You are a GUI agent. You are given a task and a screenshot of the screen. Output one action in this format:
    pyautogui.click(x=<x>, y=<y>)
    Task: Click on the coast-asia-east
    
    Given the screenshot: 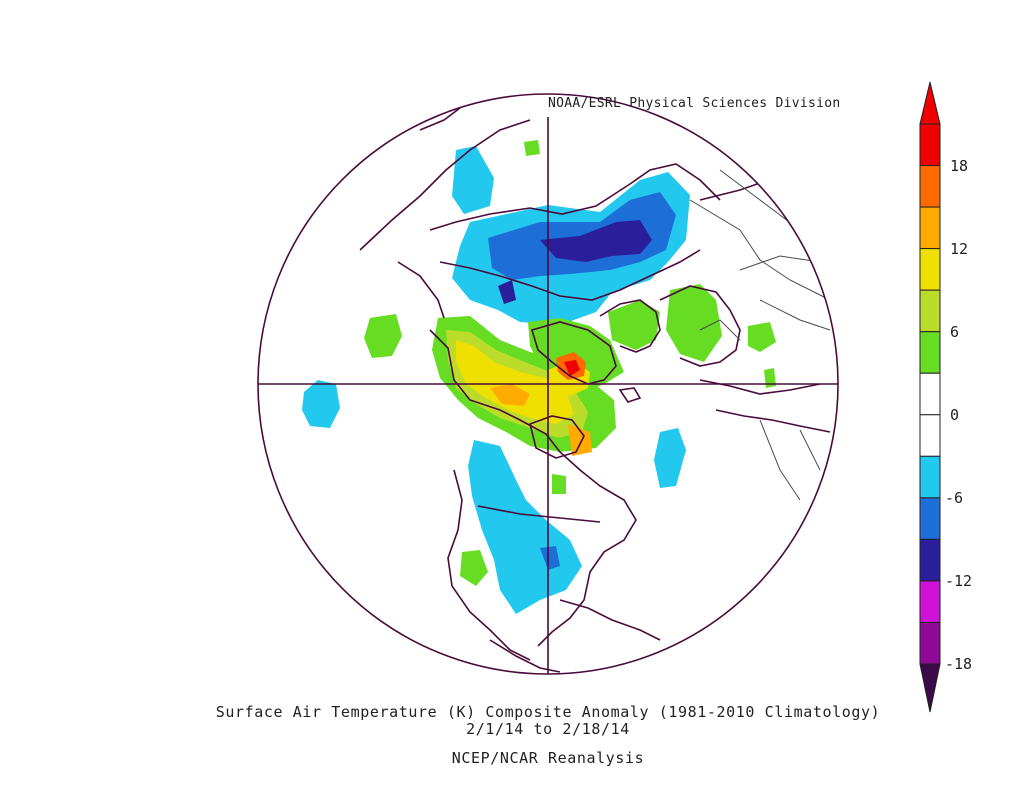 What is the action you would take?
    pyautogui.click(x=445, y=185)
    